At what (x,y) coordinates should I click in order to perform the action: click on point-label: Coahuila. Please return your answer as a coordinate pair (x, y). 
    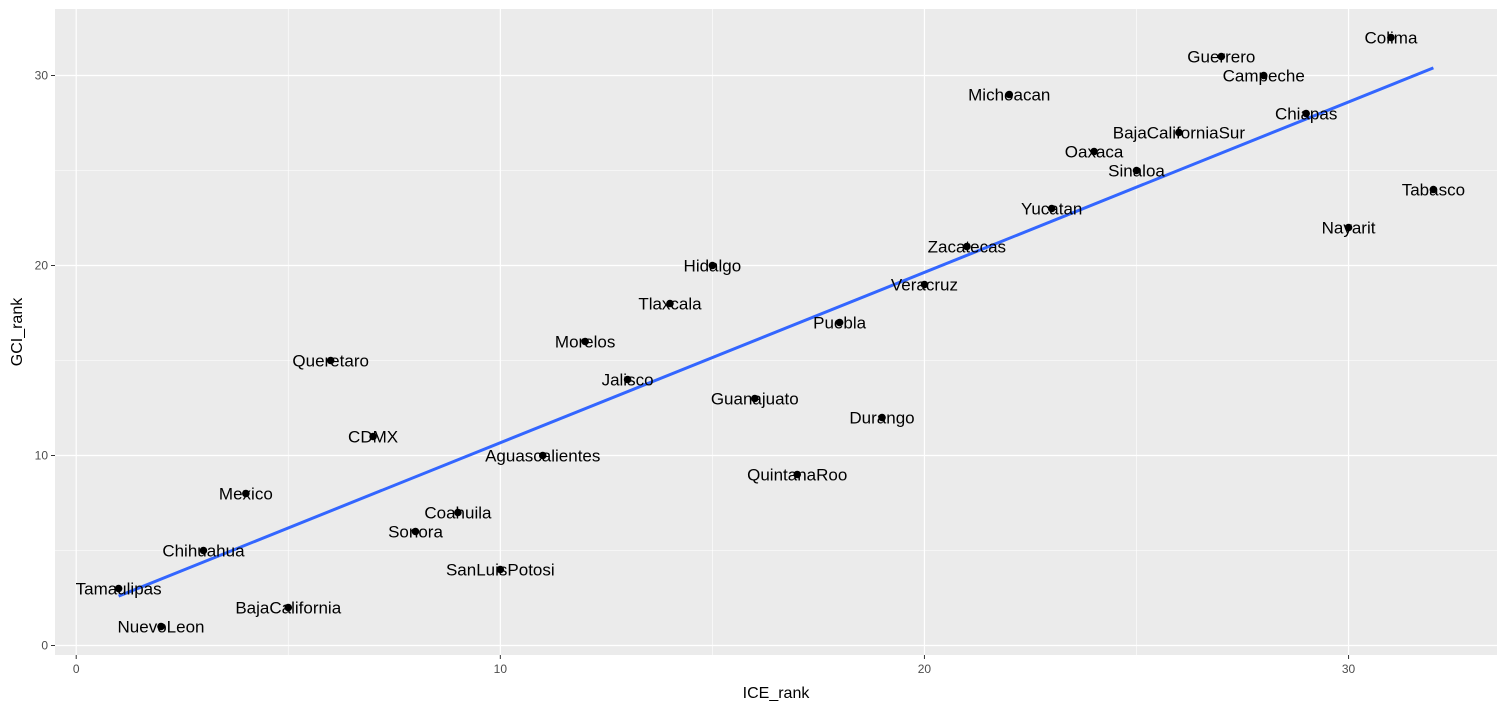
    Looking at the image, I should click on (458, 513).